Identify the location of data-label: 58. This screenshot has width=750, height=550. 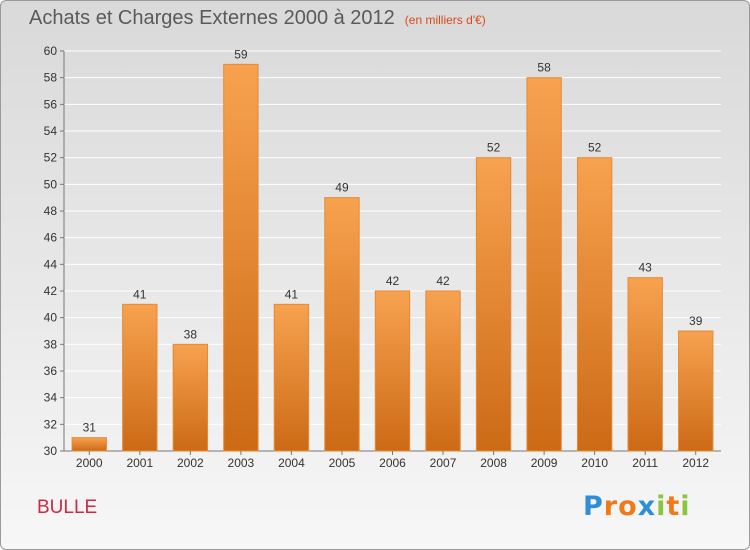
(544, 68).